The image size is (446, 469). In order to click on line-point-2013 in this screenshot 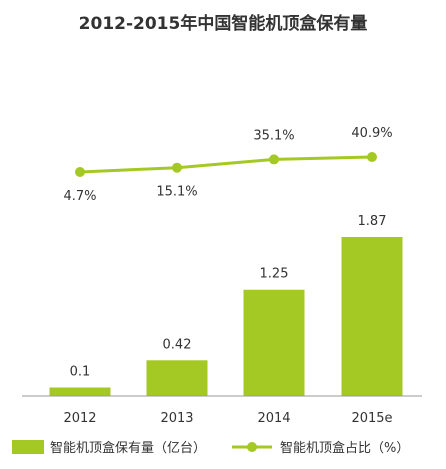, I will do `click(177, 167)`.